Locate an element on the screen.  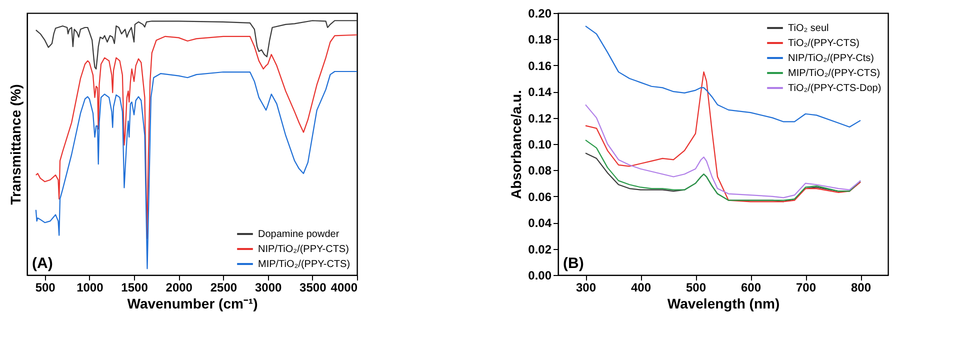
legend-label: TiO₂ seul is located at coordinates (808, 28).